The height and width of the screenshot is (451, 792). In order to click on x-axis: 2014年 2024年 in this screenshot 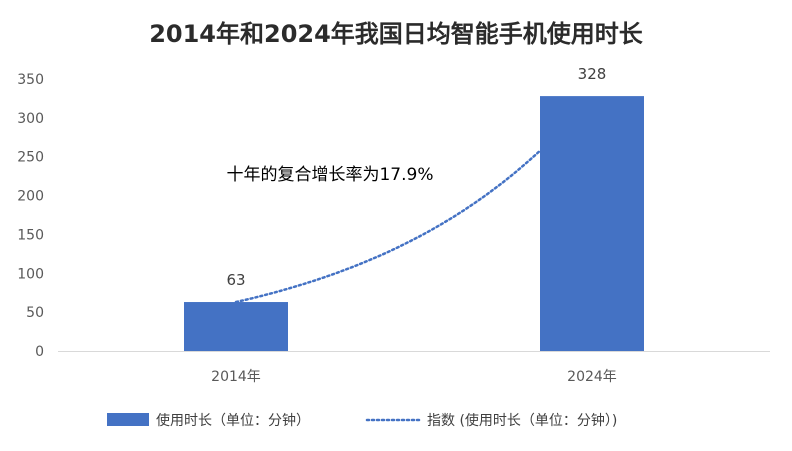, I will do `click(414, 368)`.